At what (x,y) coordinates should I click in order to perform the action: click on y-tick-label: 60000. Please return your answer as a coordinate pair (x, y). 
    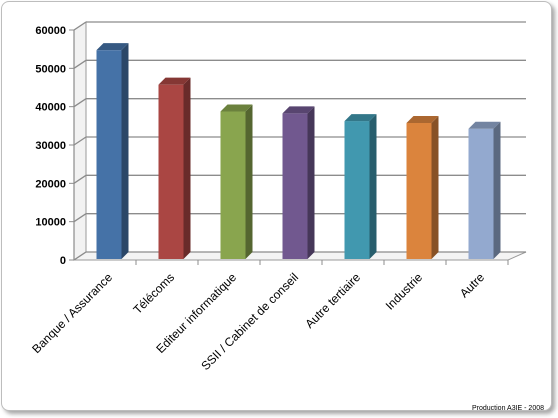
    Looking at the image, I should click on (50, 31).